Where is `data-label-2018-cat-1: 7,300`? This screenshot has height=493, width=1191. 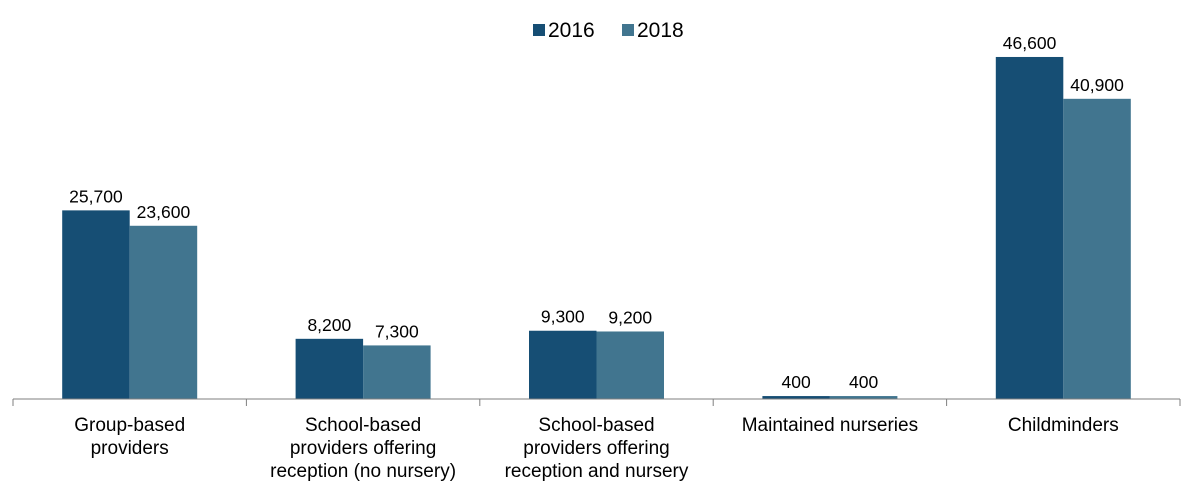 data-label-2018-cat-1: 7,300 is located at coordinates (397, 331).